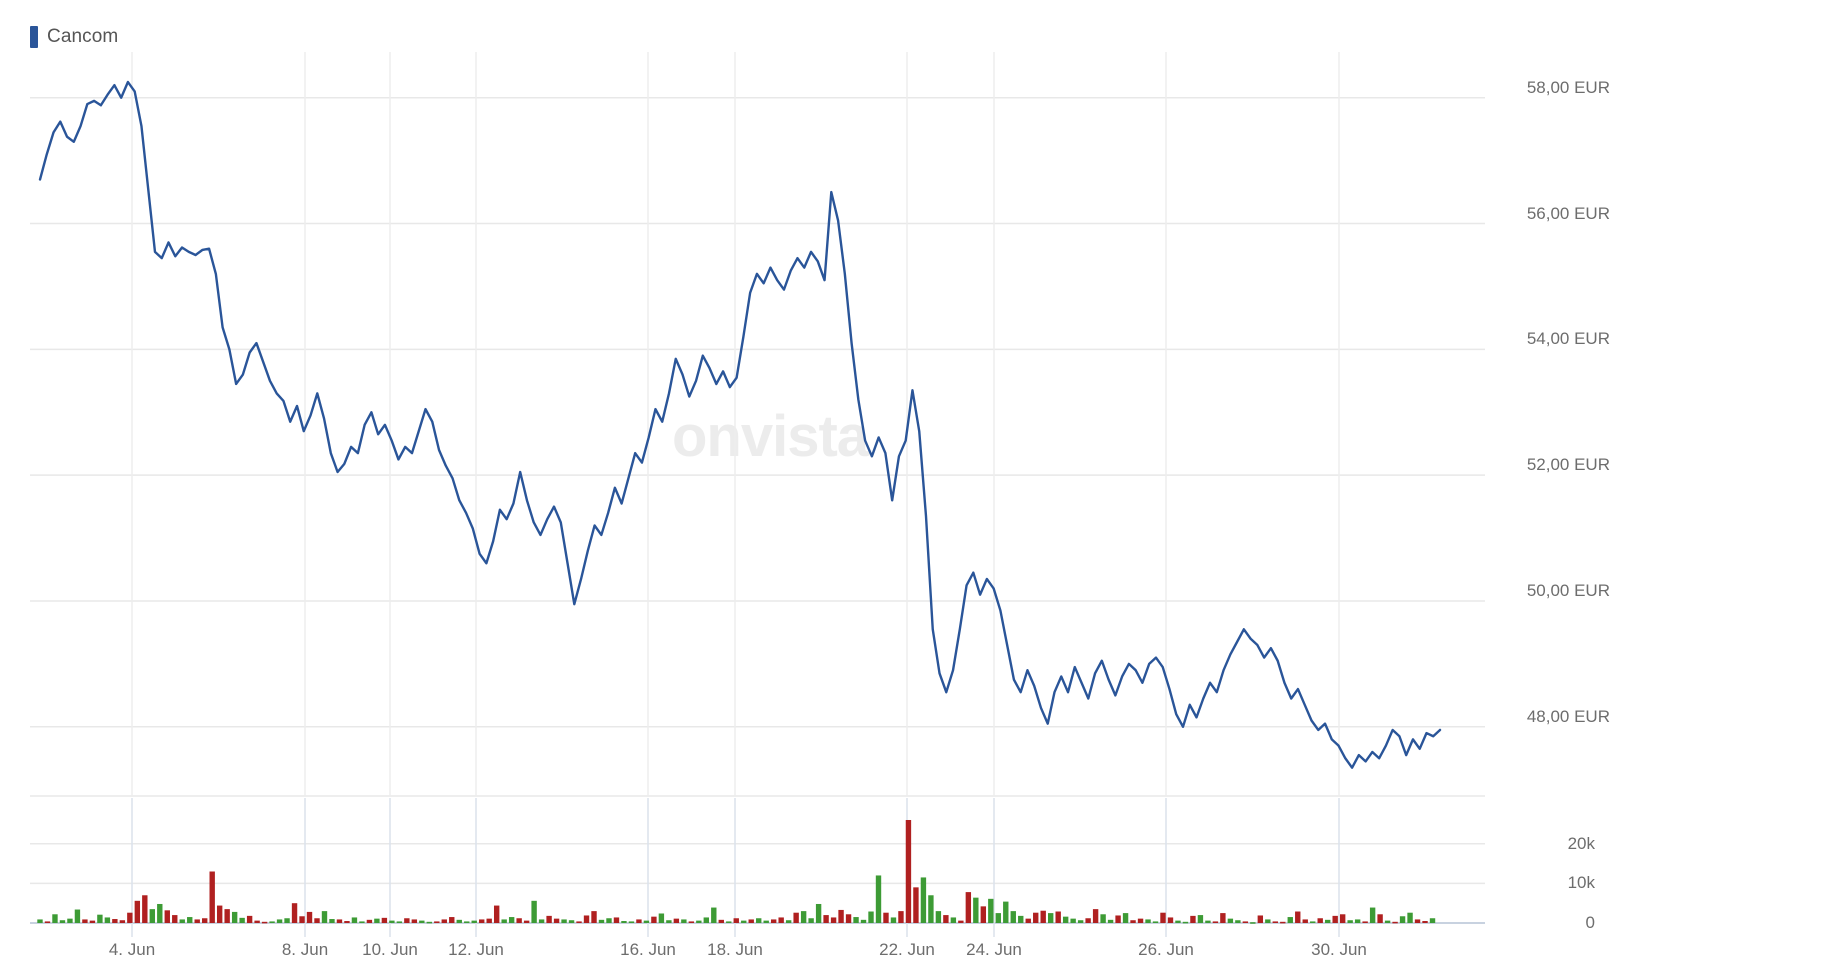 The height and width of the screenshot is (968, 1827). Describe the element at coordinates (305, 949) in the screenshot. I see `date-axis-tick-label: 8. Jun` at that location.